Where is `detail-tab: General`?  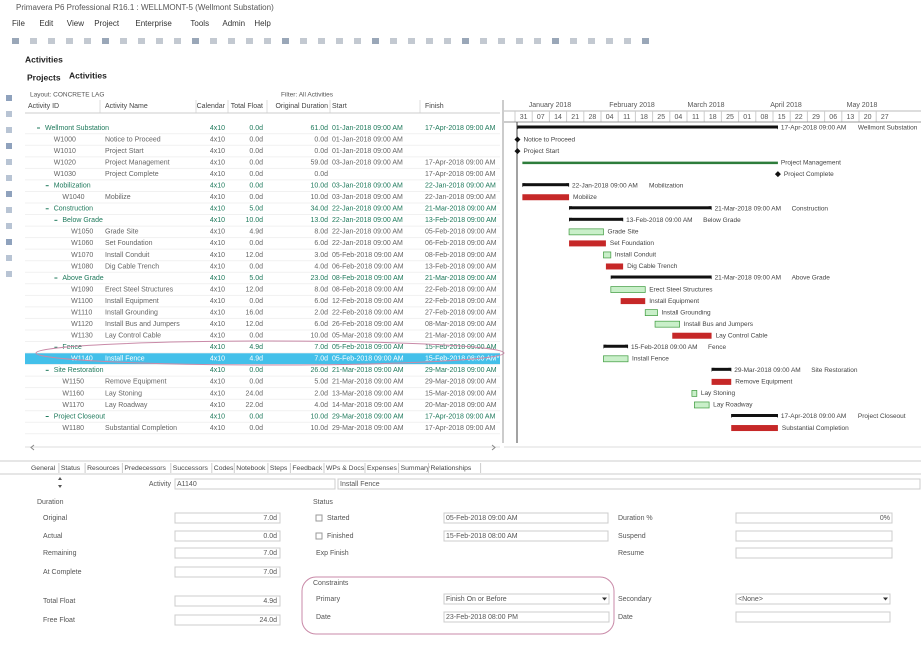
detail-tab: General is located at coordinates (43, 468).